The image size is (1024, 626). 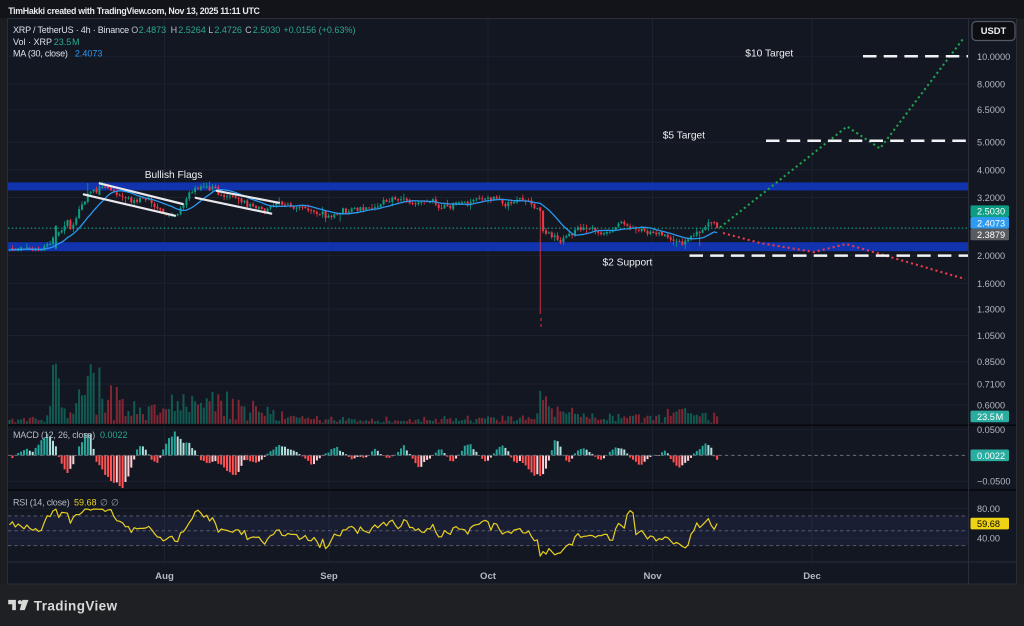 I want to click on svg-text: C, so click(x=248, y=30).